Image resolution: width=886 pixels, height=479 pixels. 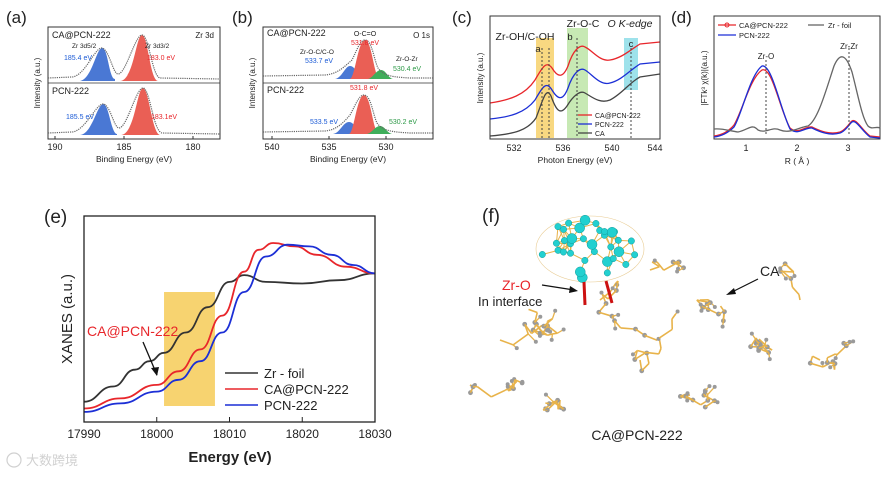 I want to click on panel-b-label: (b), so click(x=242, y=17).